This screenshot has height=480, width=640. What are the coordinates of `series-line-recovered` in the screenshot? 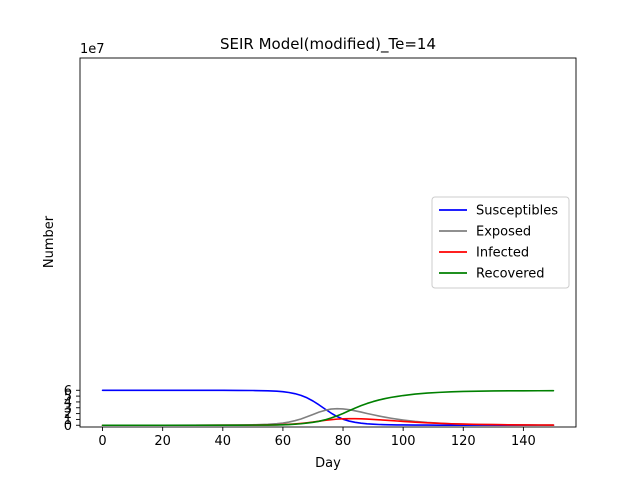 It's located at (328, 408).